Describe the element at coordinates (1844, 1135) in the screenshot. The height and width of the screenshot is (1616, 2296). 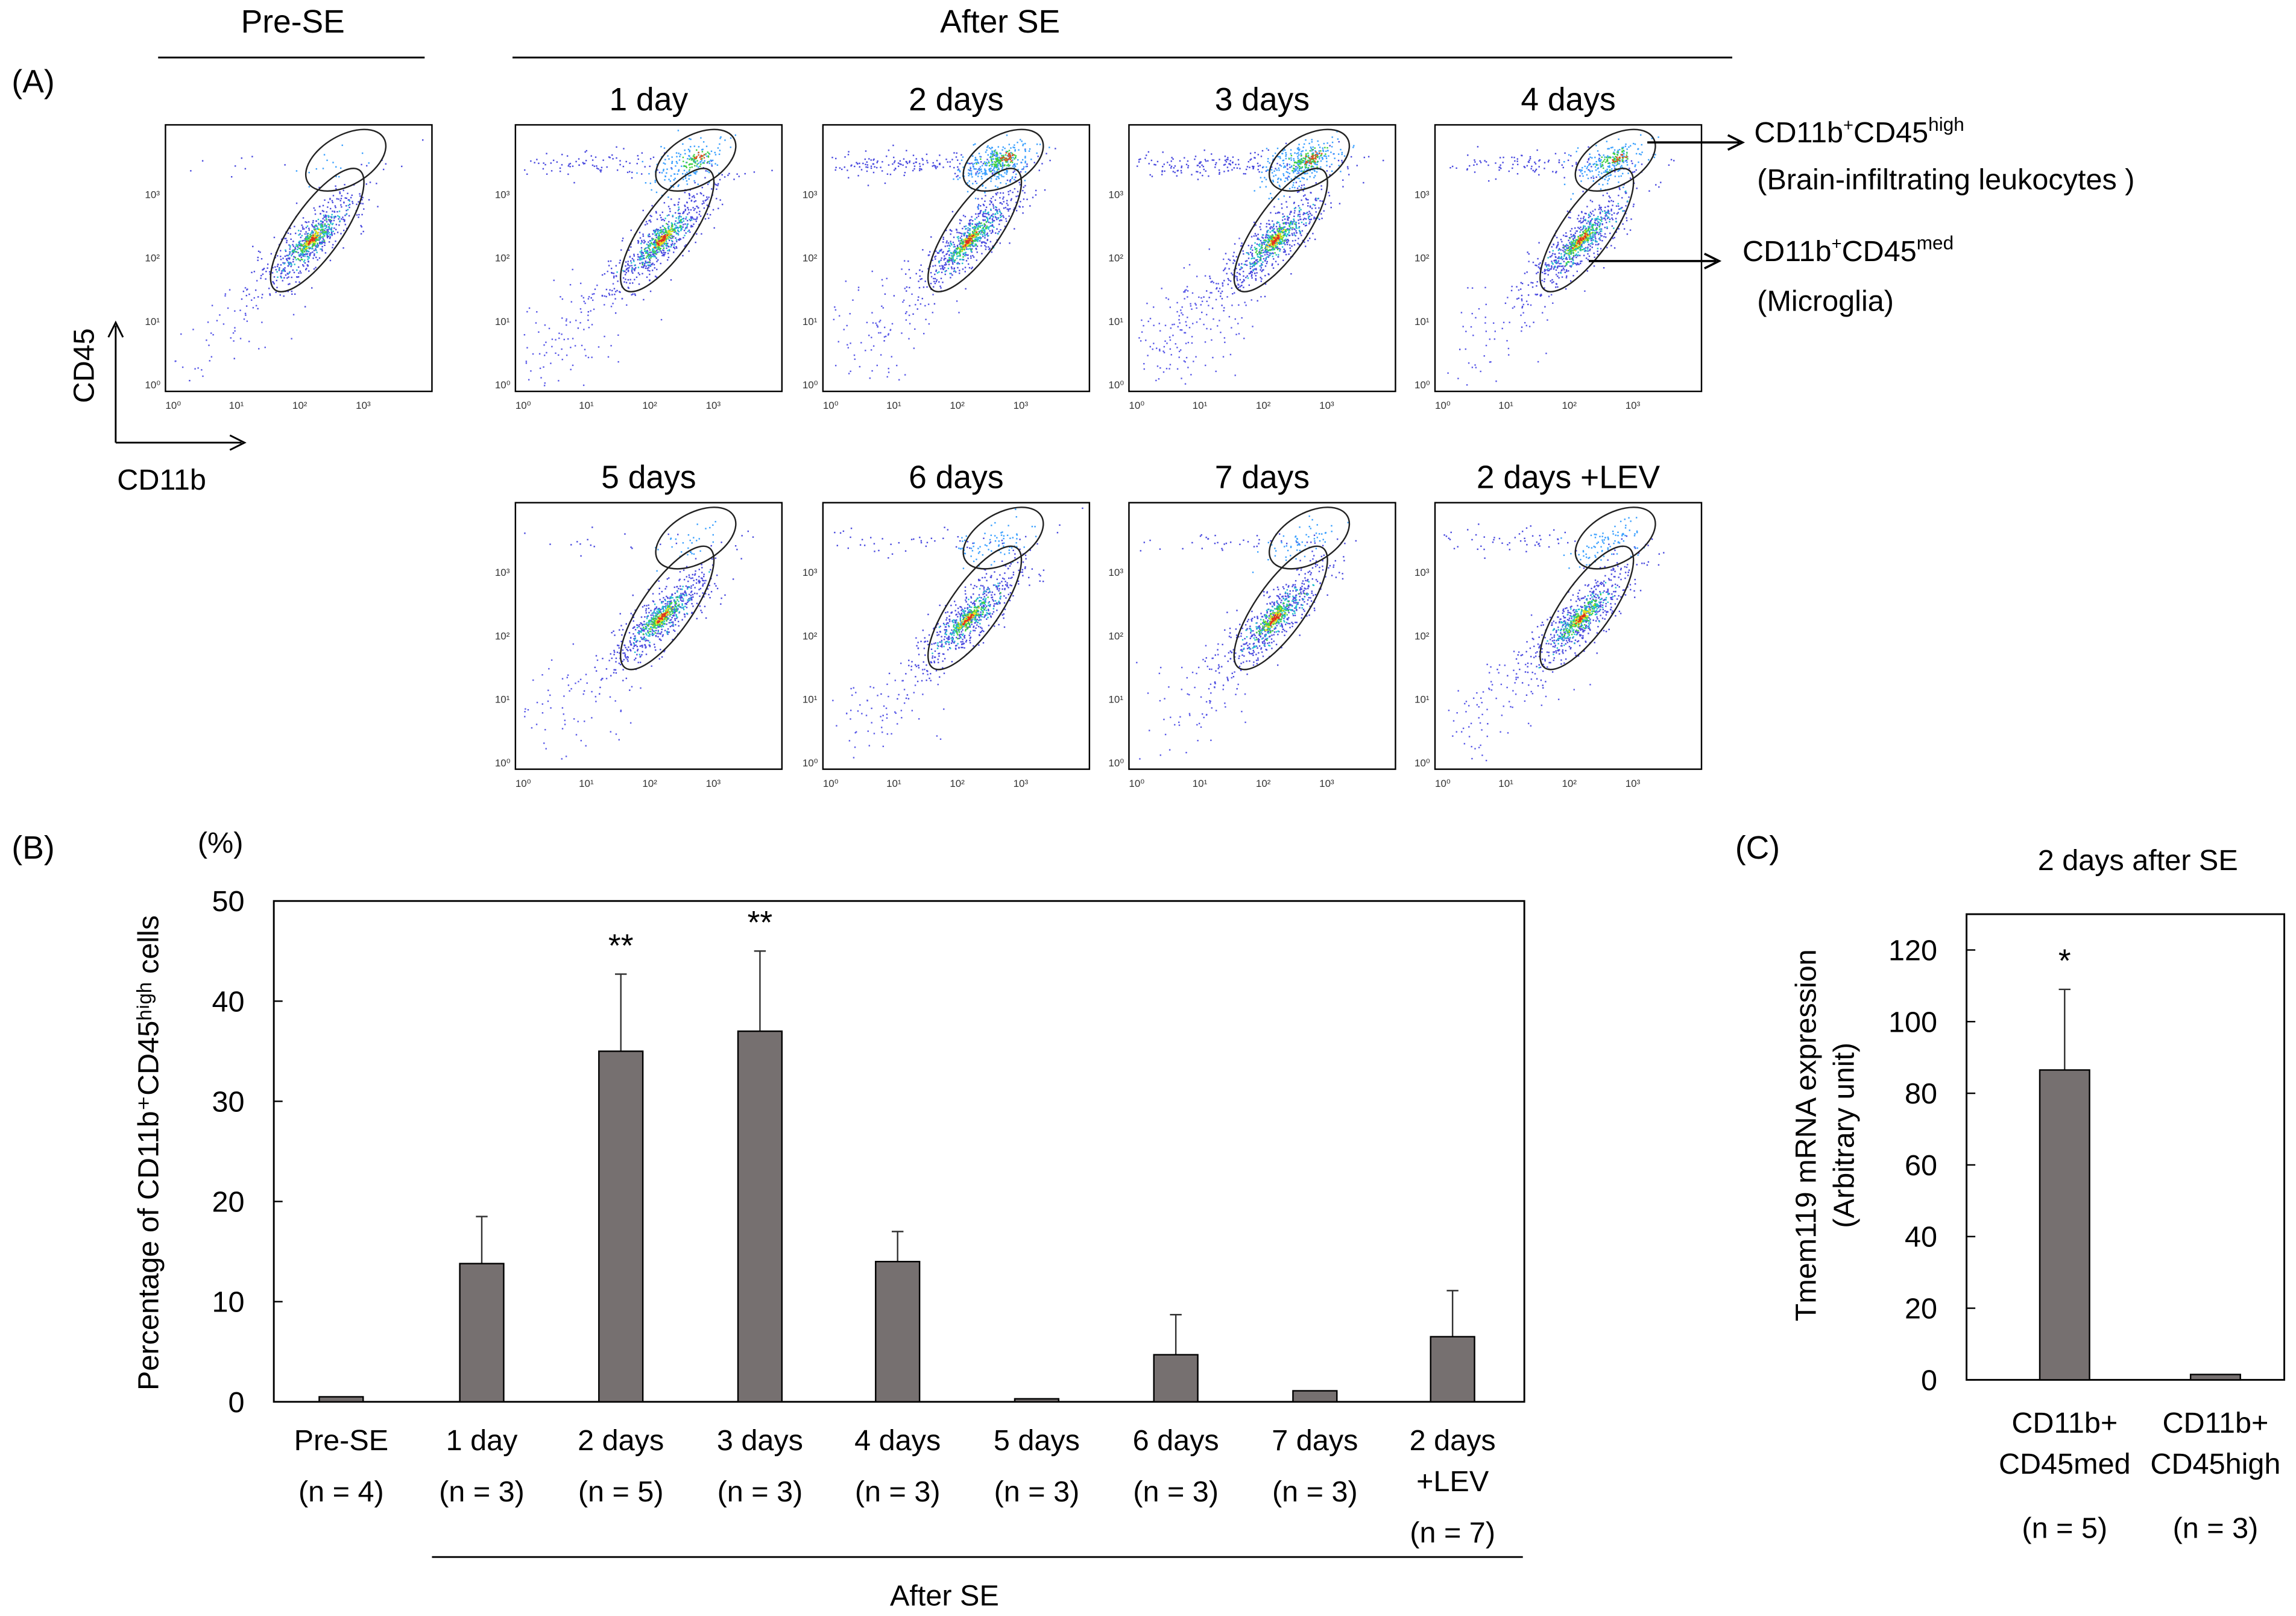
I see `panel-c-ylabel-unit: (Arbitrary unit)` at that location.